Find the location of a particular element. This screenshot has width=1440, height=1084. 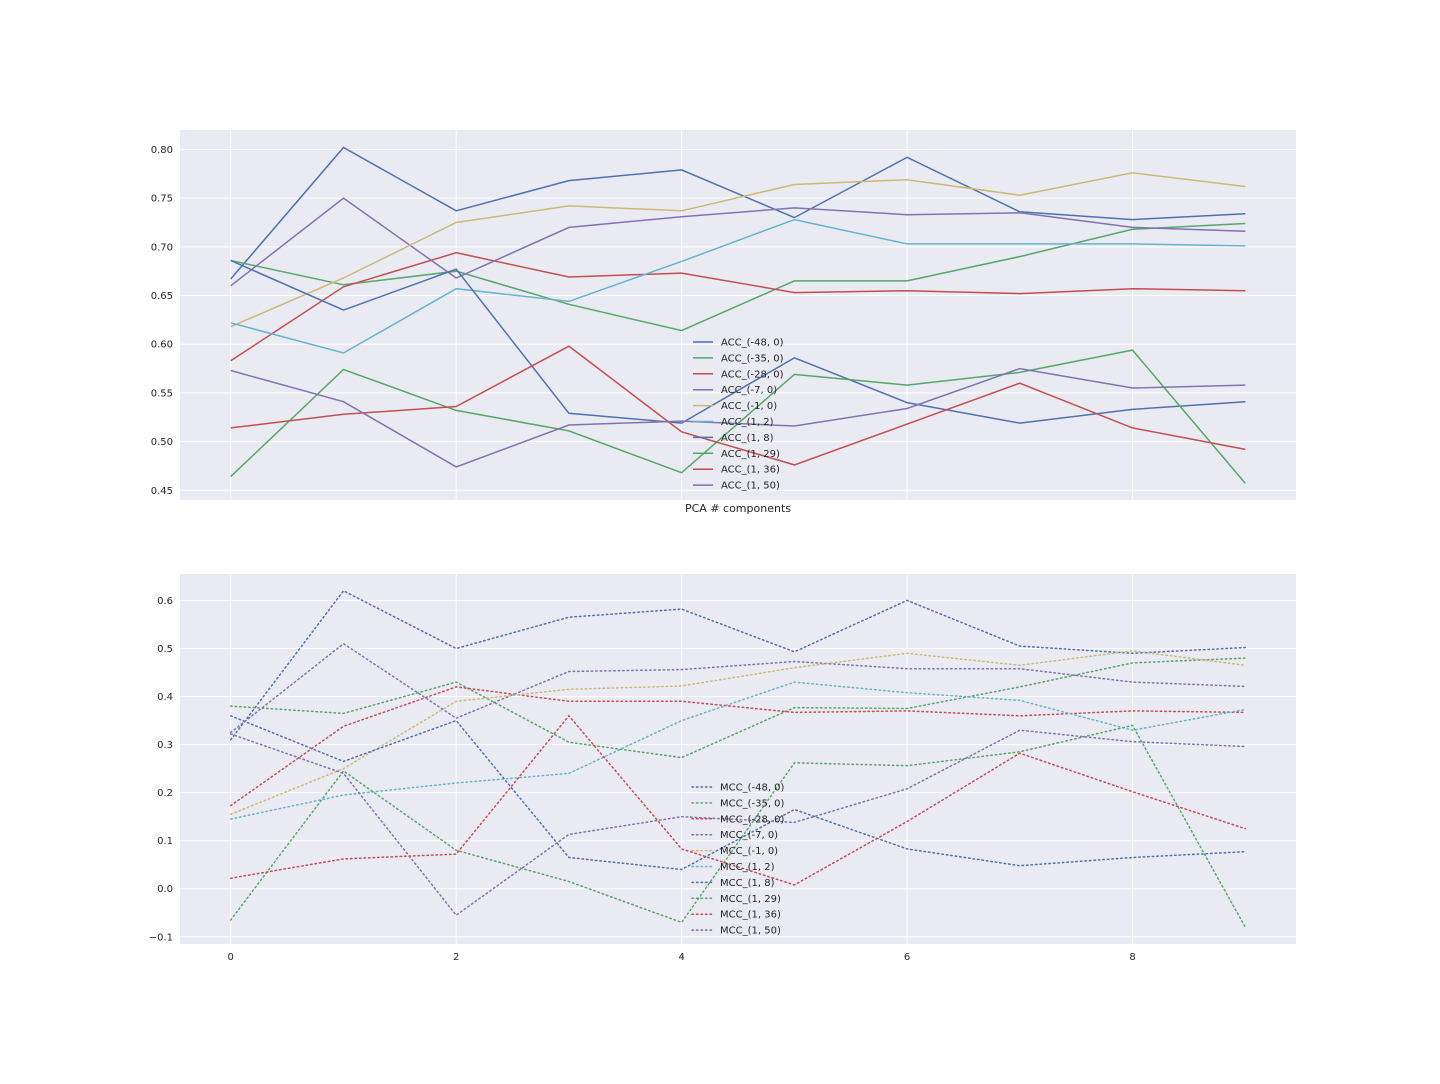

series-line-MCC_(1, 50) is located at coordinates (738, 823).